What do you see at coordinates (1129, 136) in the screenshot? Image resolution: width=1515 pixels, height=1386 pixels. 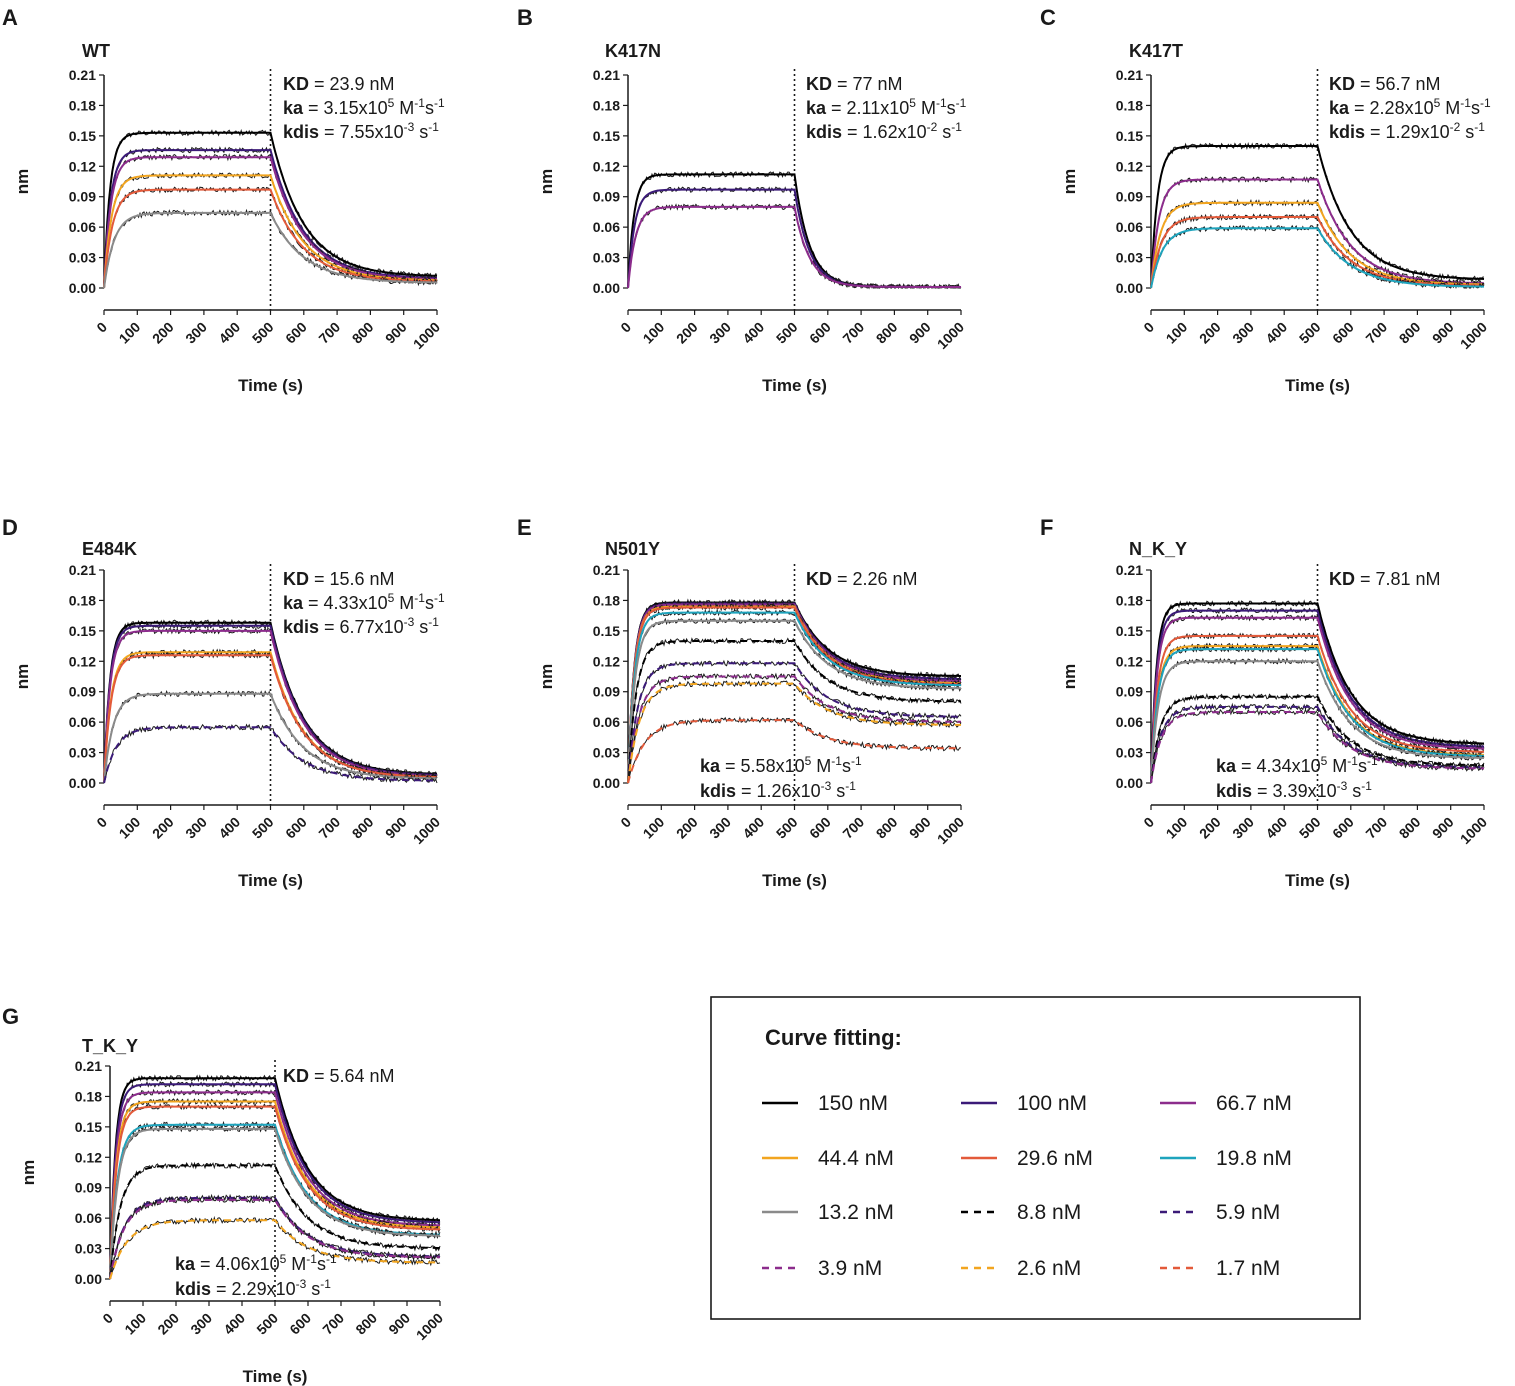 I see `y-tick-label: 0.15` at bounding box center [1129, 136].